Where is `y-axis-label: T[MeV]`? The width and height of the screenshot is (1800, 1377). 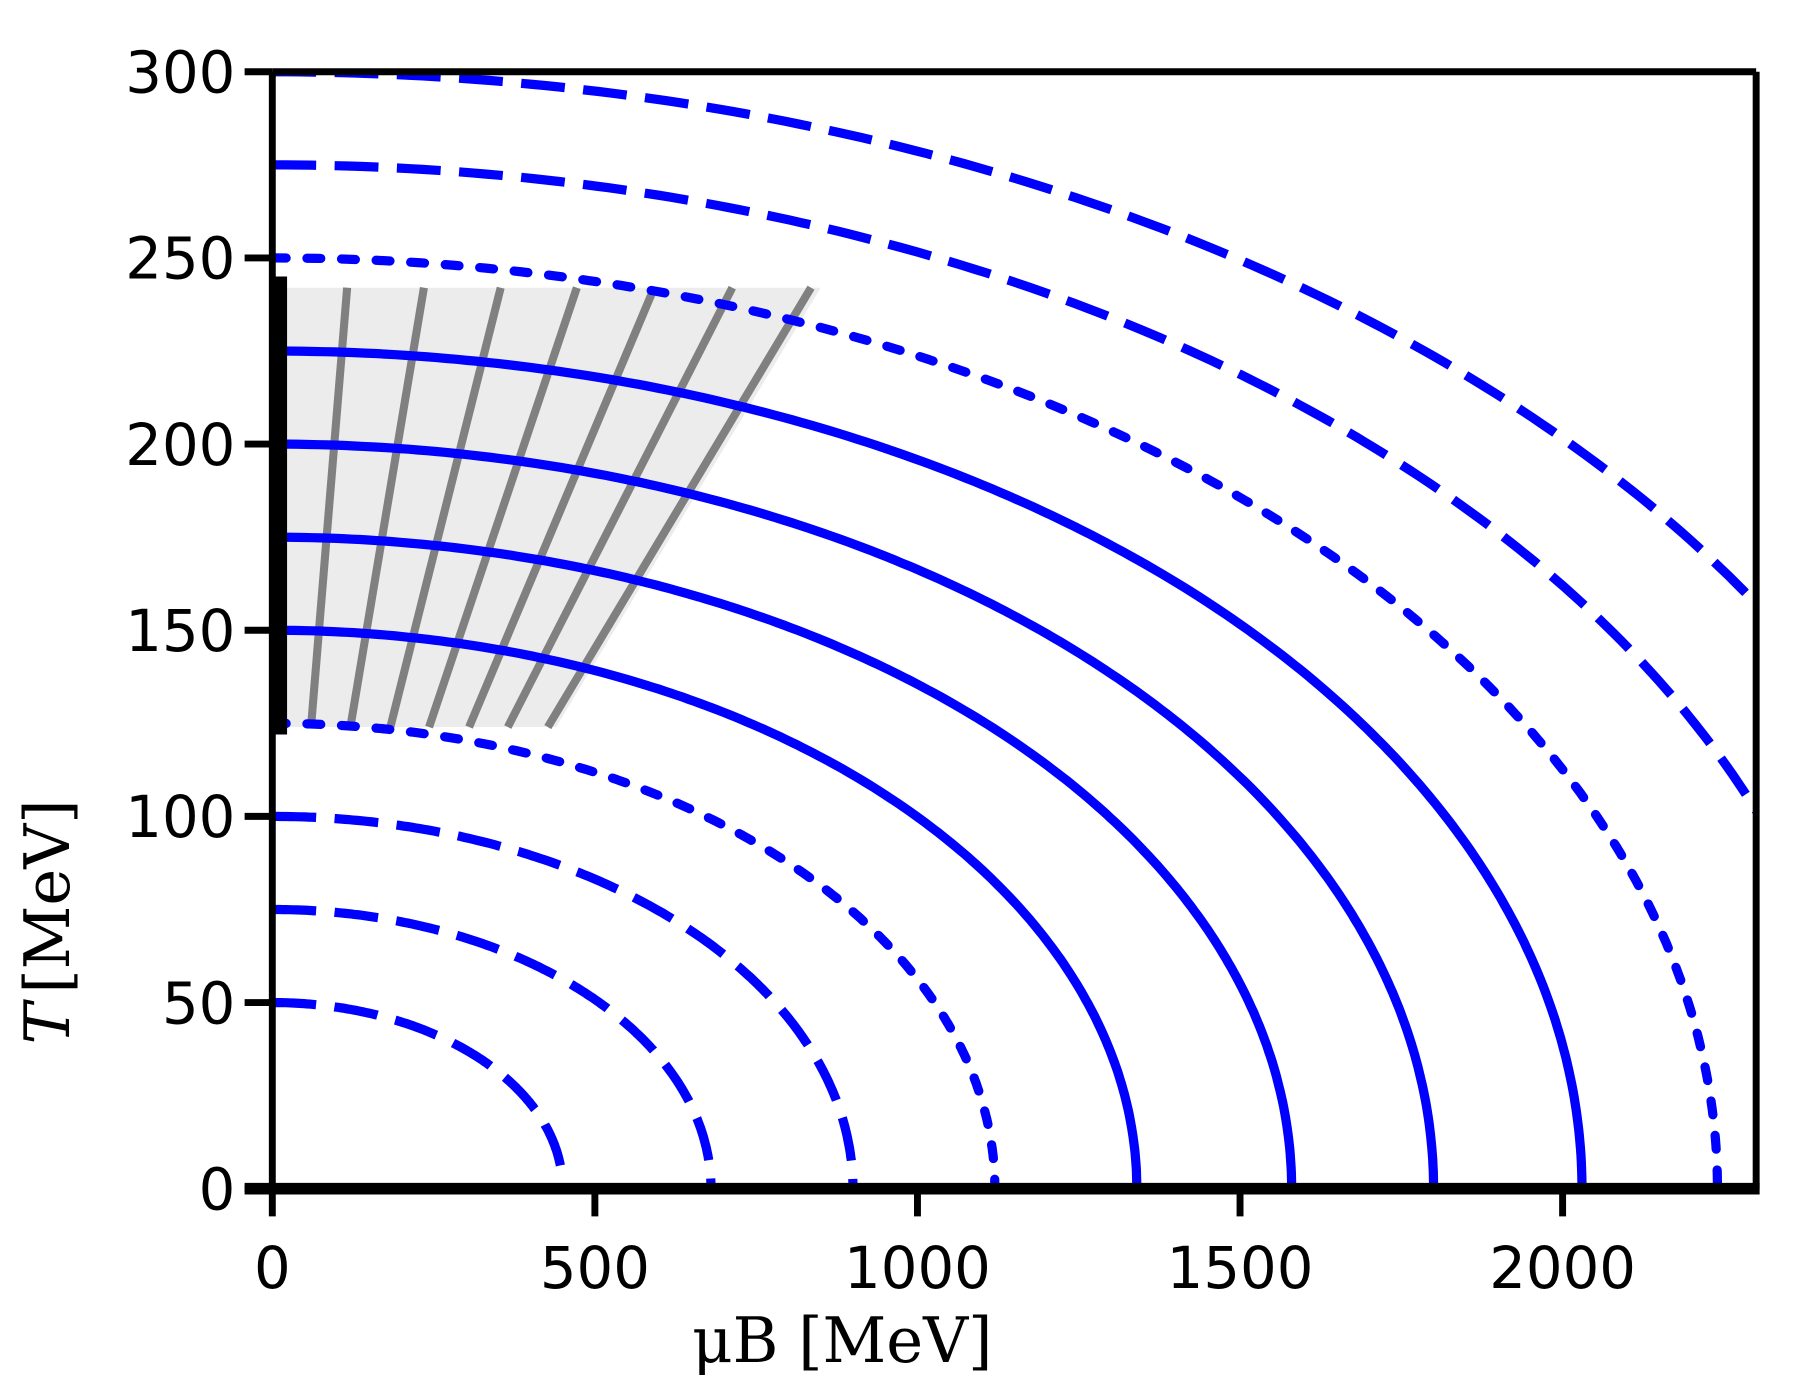
y-axis-label: T[MeV] is located at coordinates (47, 921).